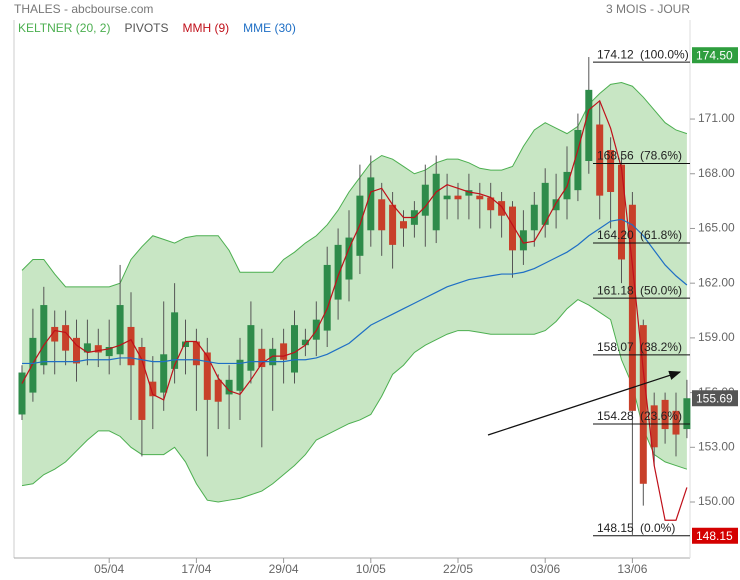  I want to click on fib-ratio: (100.0%), so click(664, 54).